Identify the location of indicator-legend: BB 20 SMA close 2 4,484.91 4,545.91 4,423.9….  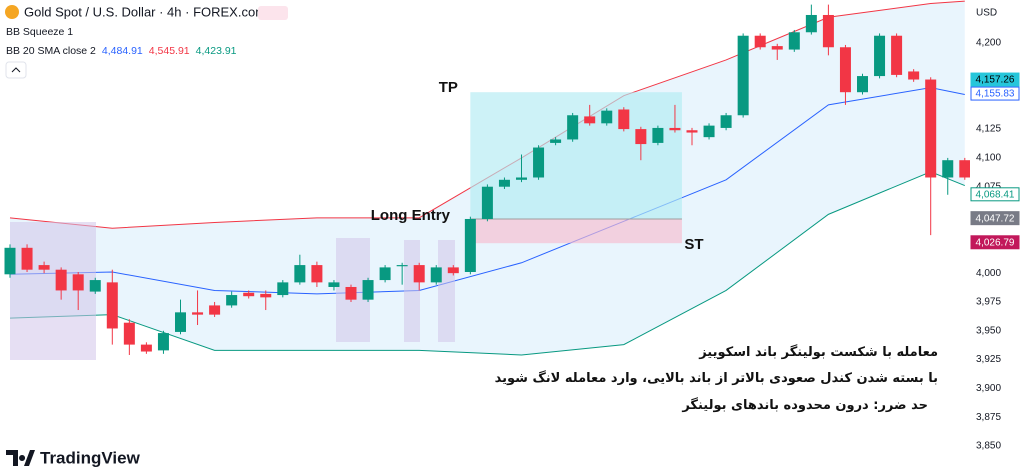
(121, 51).